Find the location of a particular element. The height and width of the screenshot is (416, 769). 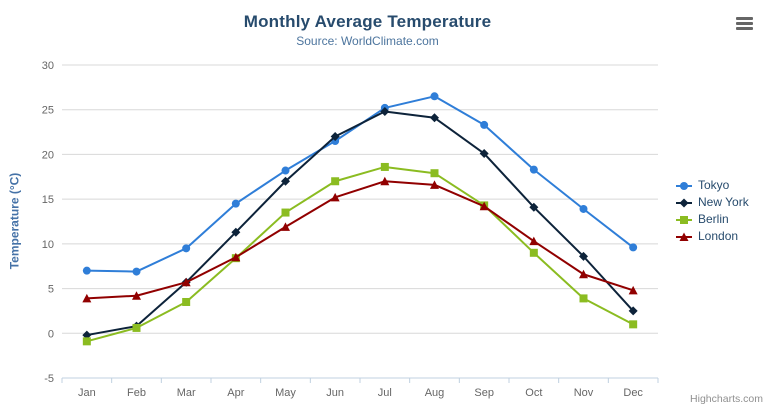

legend-label: Berlin is located at coordinates (713, 218).